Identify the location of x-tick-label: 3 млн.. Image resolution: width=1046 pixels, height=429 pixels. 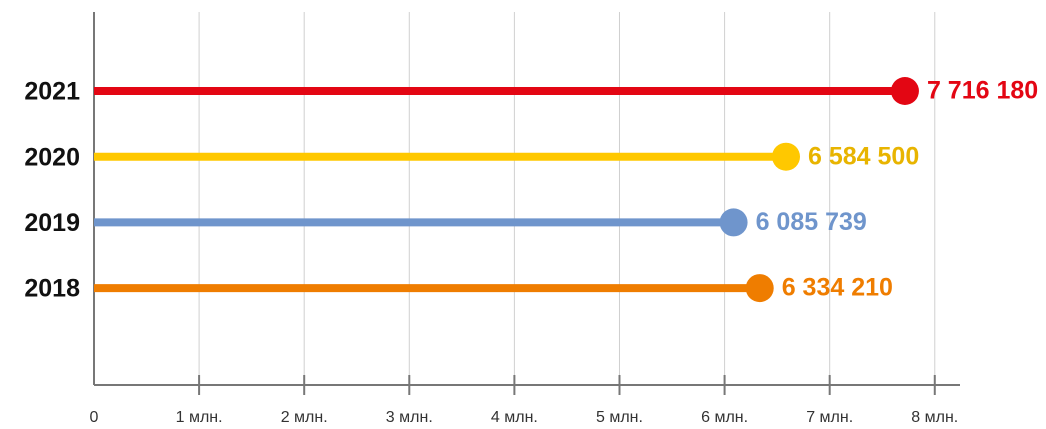
(409, 417).